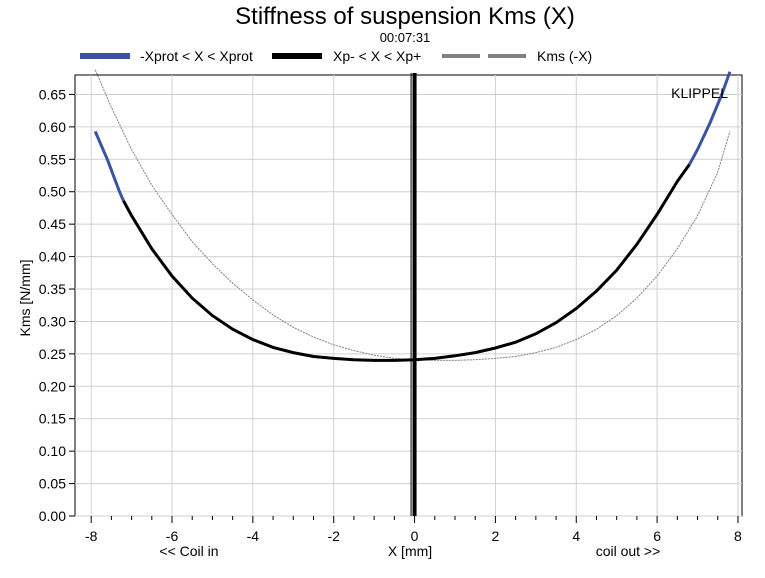 The image size is (765, 578). What do you see at coordinates (91, 536) in the screenshot?
I see `x-tick-label: -8` at bounding box center [91, 536].